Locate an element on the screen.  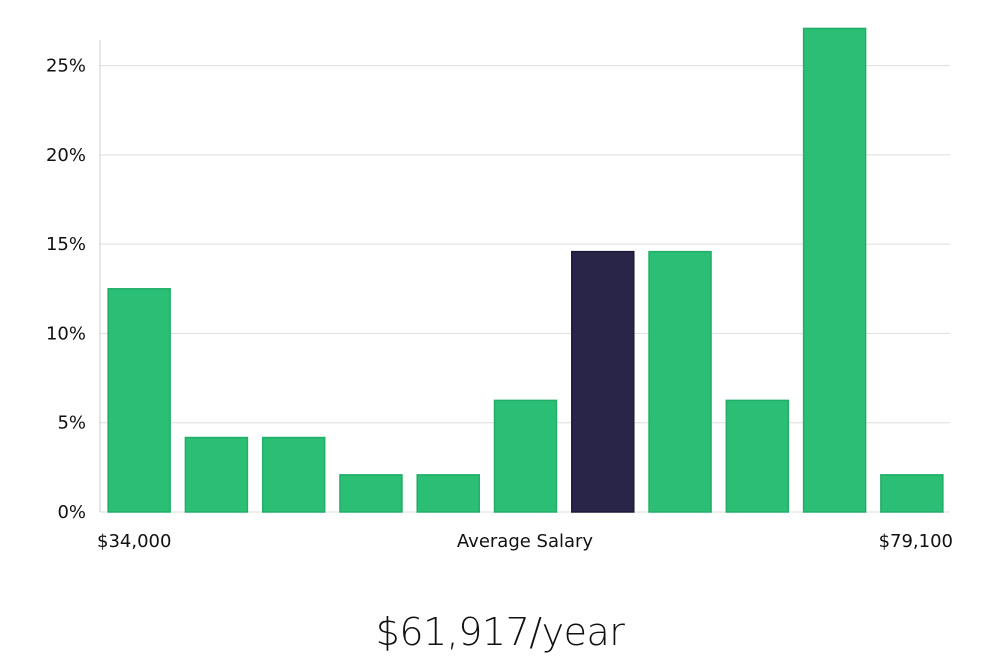
y-tick-label: 5% is located at coordinates (71, 423).